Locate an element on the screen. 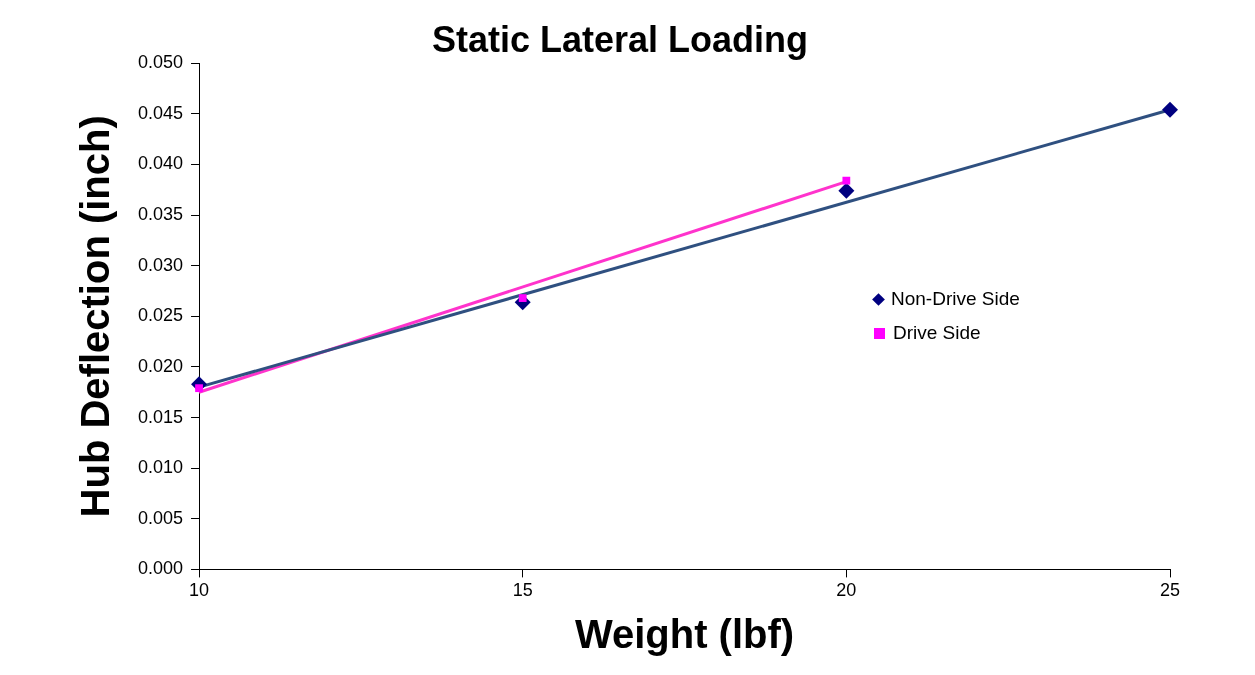 This screenshot has height=675, width=1255. y-tick-label: 0.010 is located at coordinates (161, 467).